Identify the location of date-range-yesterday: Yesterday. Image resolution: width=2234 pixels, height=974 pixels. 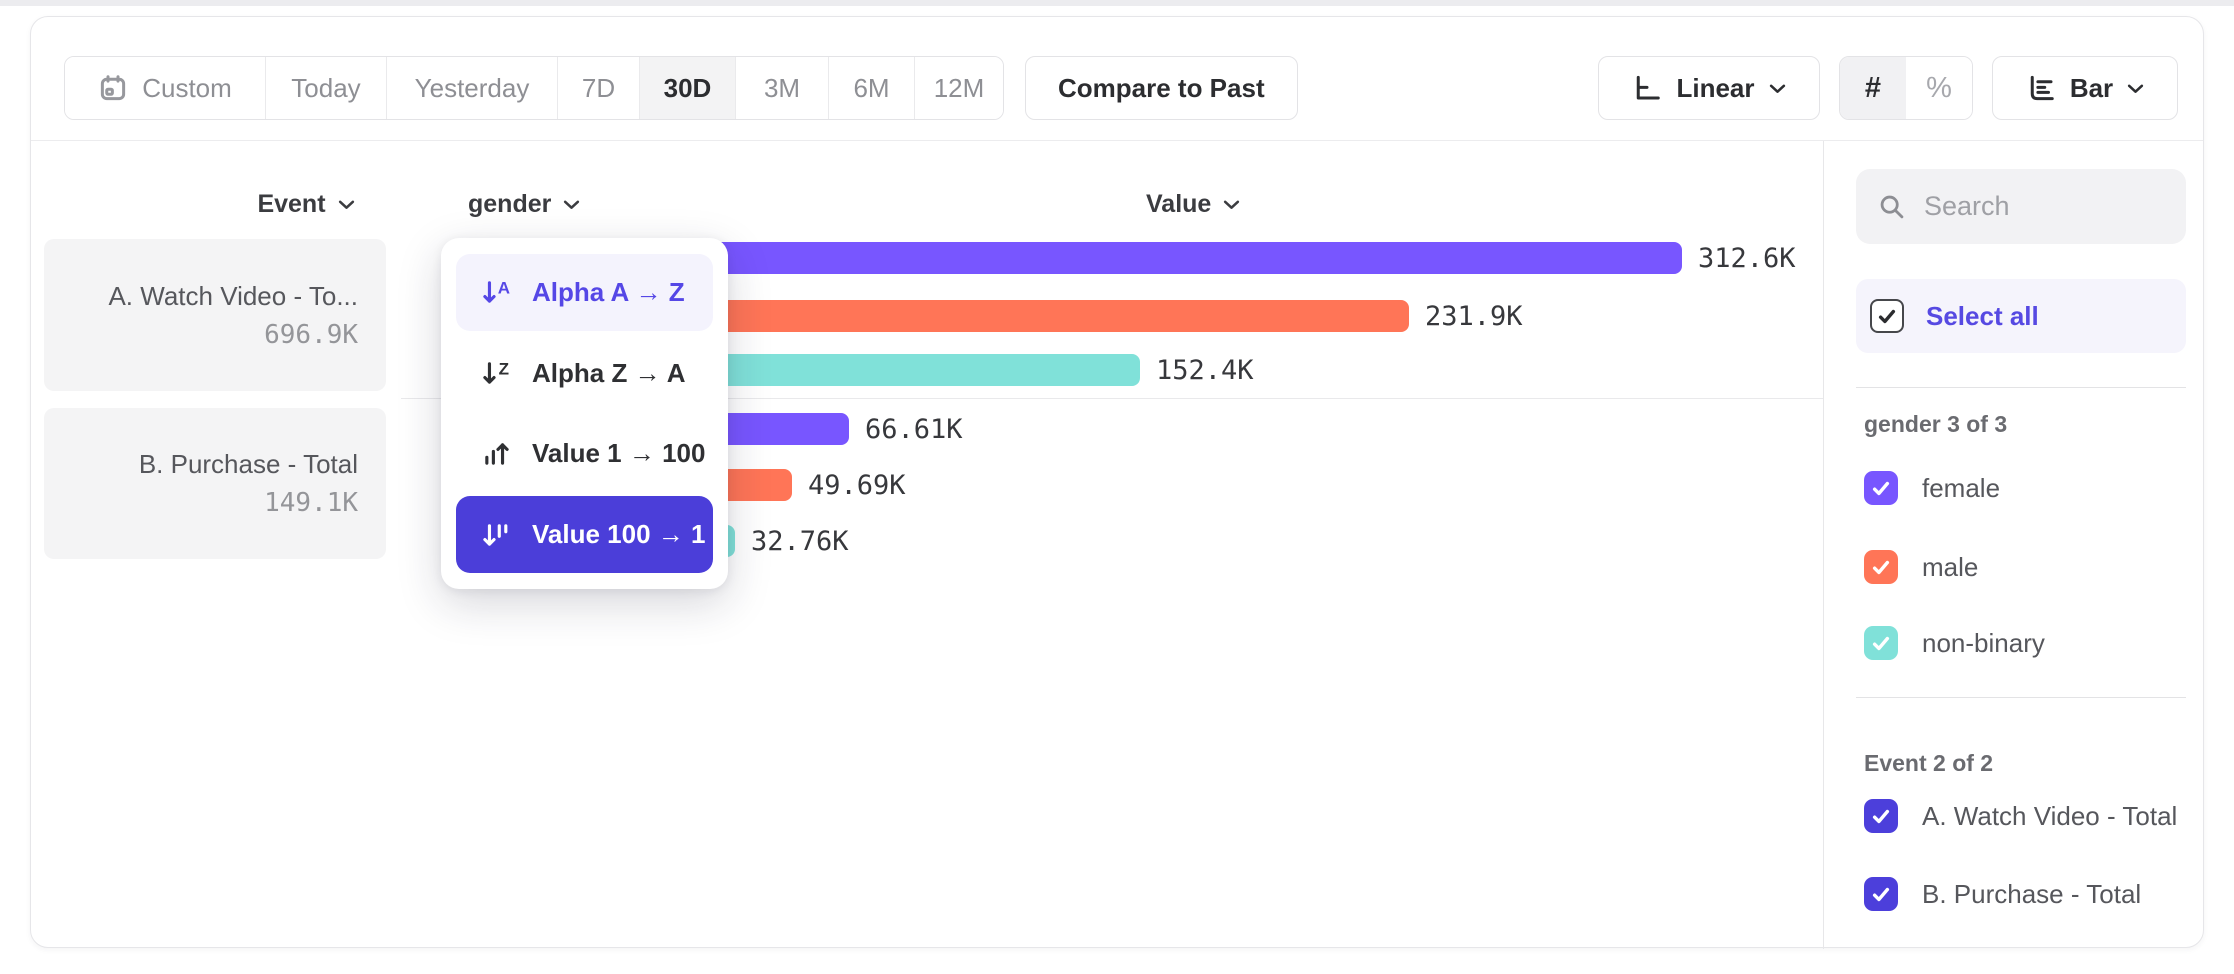
(472, 88).